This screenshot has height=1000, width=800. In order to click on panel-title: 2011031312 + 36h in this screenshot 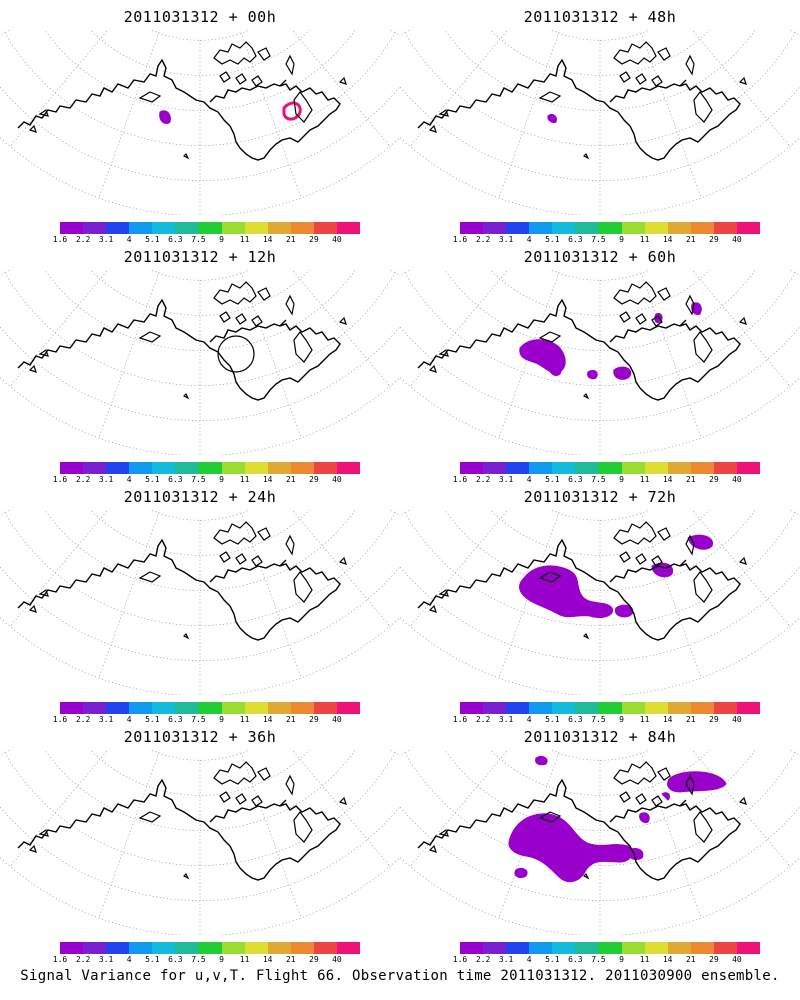, I will do `click(200, 737)`.